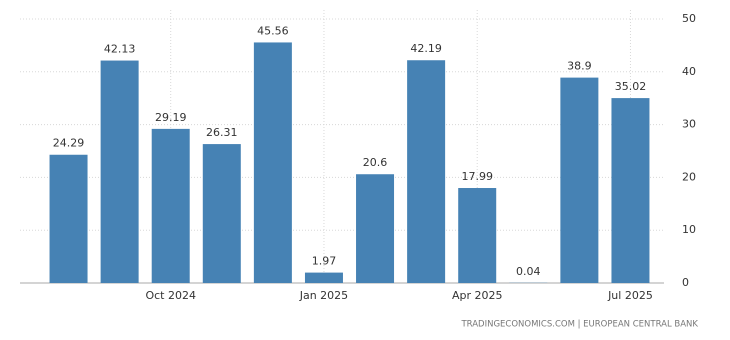  Describe the element at coordinates (528, 271) in the screenshot. I see `value-label: 0.04` at that location.